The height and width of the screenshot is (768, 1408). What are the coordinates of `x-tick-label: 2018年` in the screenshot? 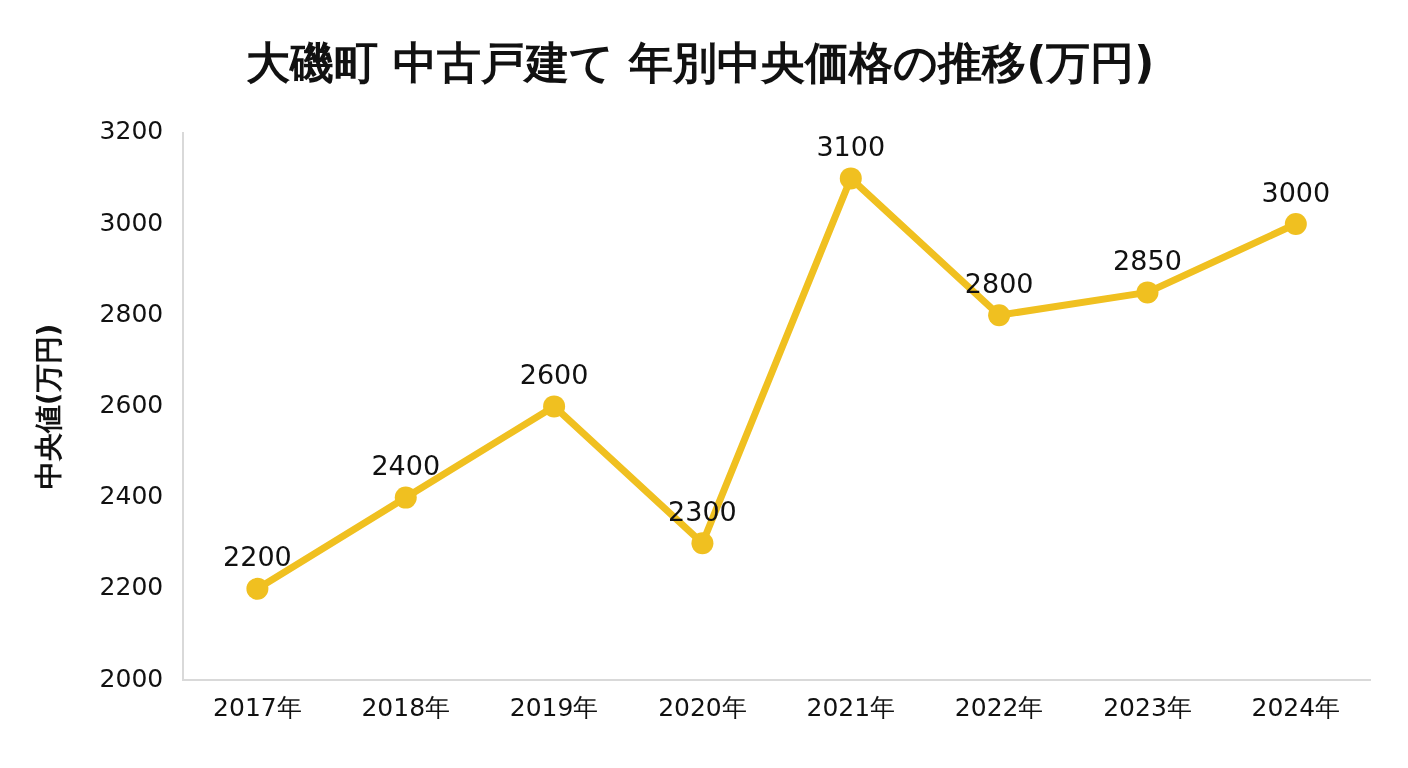 It's located at (406, 707).